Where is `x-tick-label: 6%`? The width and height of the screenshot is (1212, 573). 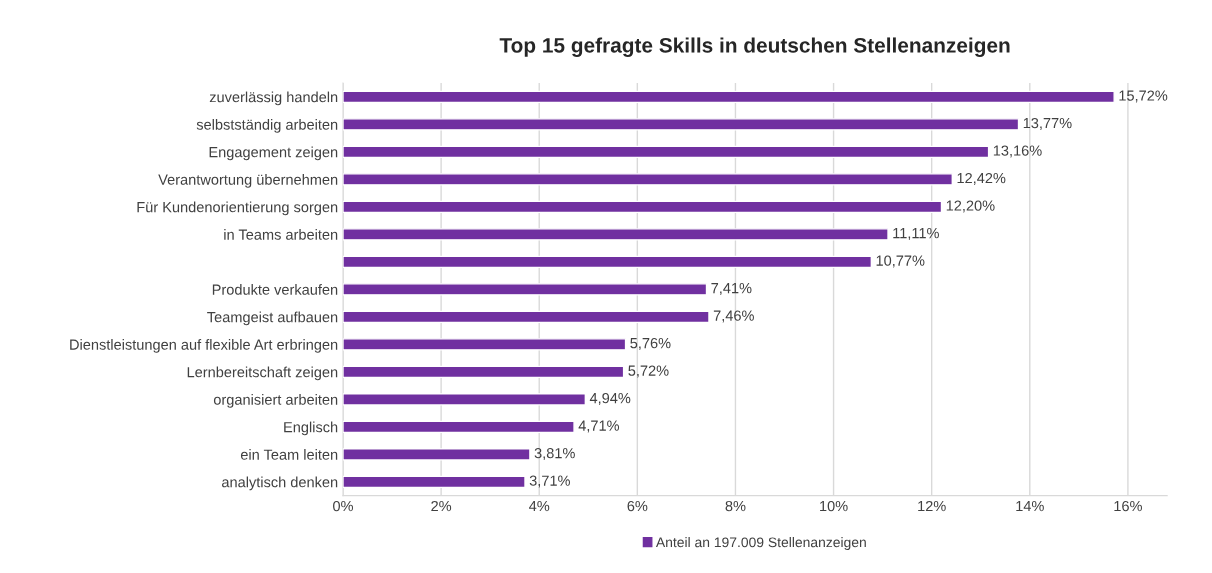
x-tick-label: 6% is located at coordinates (637, 506).